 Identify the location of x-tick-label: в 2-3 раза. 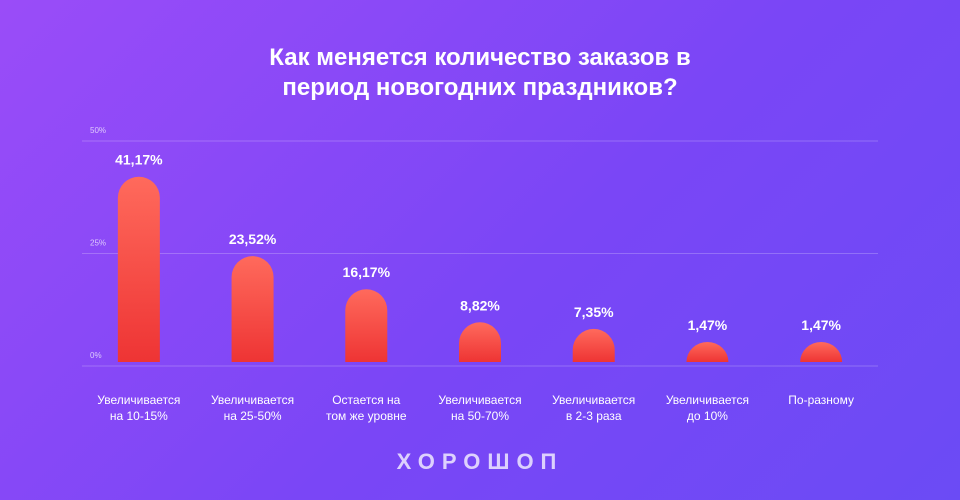
(594, 416).